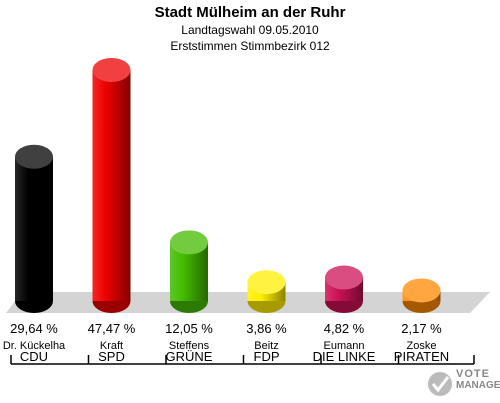 The width and height of the screenshot is (500, 403). What do you see at coordinates (440, 384) in the screenshot?
I see `checkmark-icon` at bounding box center [440, 384].